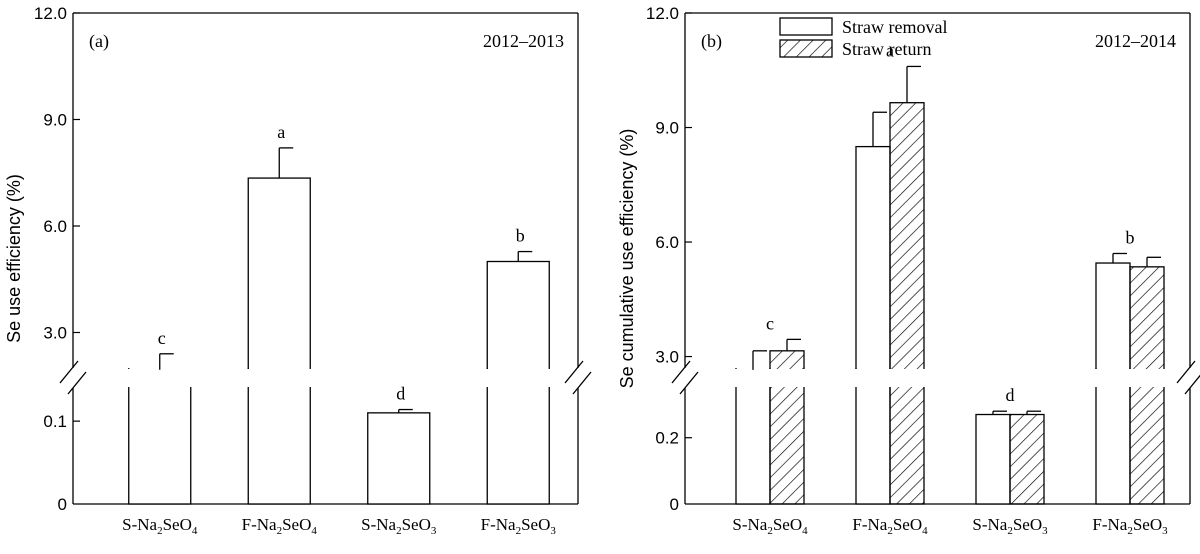  I want to click on panel-b-significance-letter-2: a, so click(890, 50).